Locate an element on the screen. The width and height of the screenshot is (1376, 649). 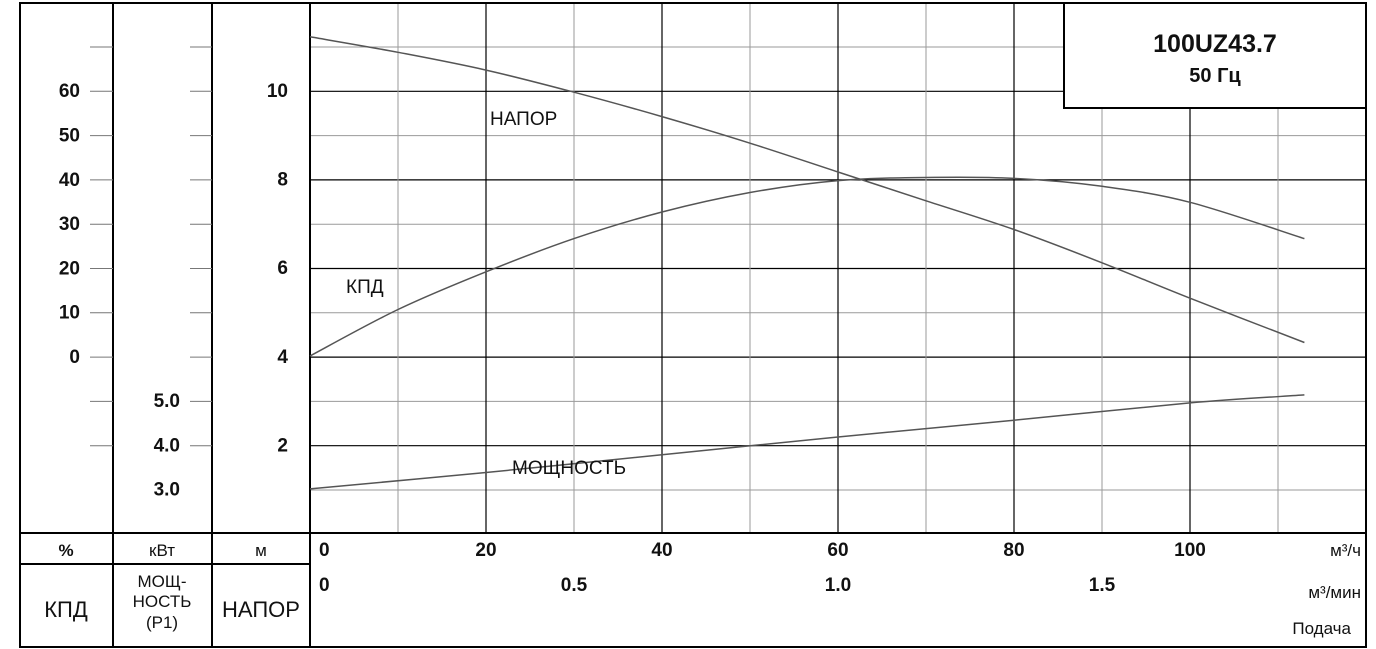
efficiency-tick-label: 20 is located at coordinates (69, 268).